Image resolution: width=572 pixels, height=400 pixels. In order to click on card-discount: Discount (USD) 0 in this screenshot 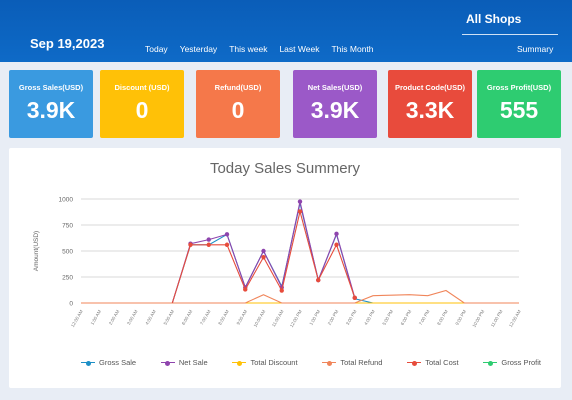, I will do `click(142, 104)`.